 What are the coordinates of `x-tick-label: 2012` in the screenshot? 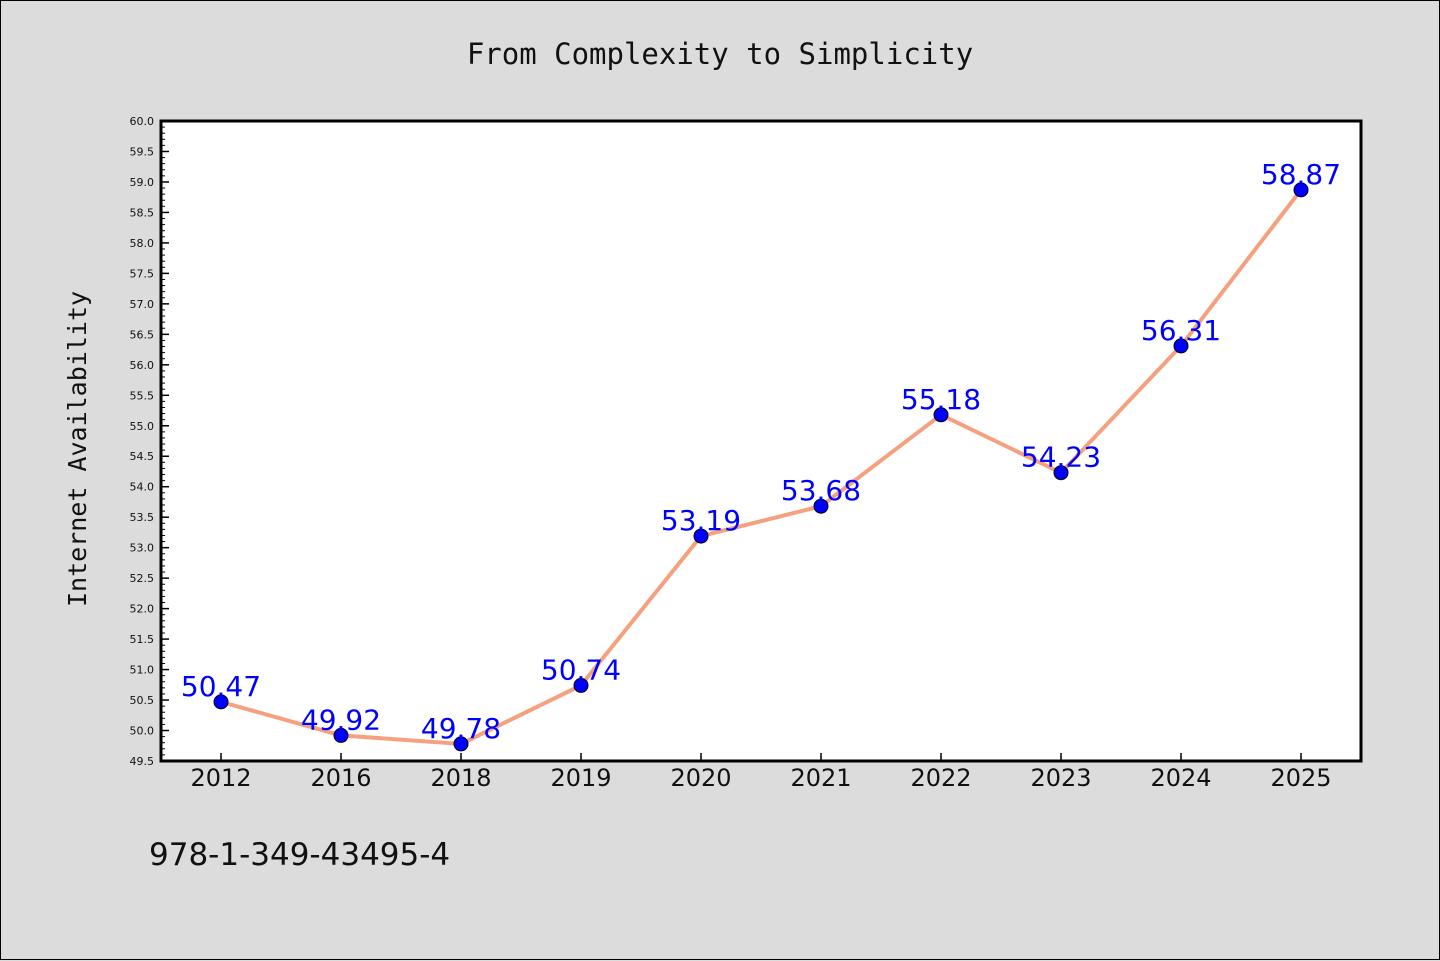 It's located at (220, 778).